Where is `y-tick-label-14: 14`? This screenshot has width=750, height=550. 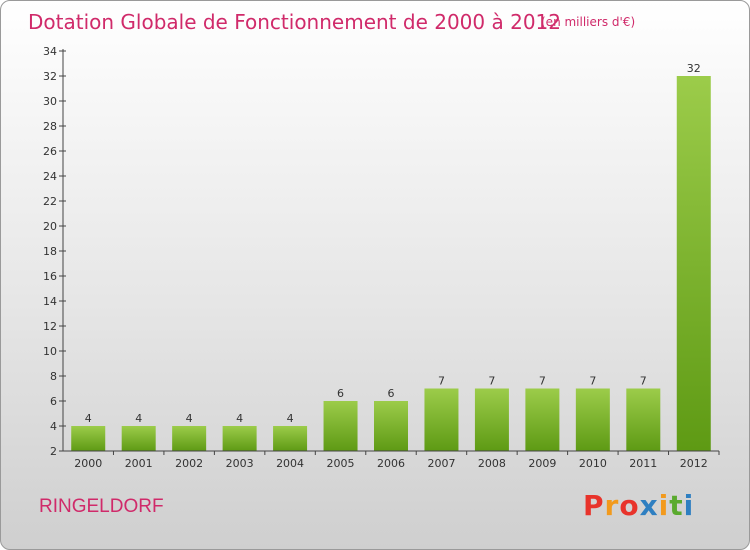 y-tick-label-14: 14 is located at coordinates (50, 301).